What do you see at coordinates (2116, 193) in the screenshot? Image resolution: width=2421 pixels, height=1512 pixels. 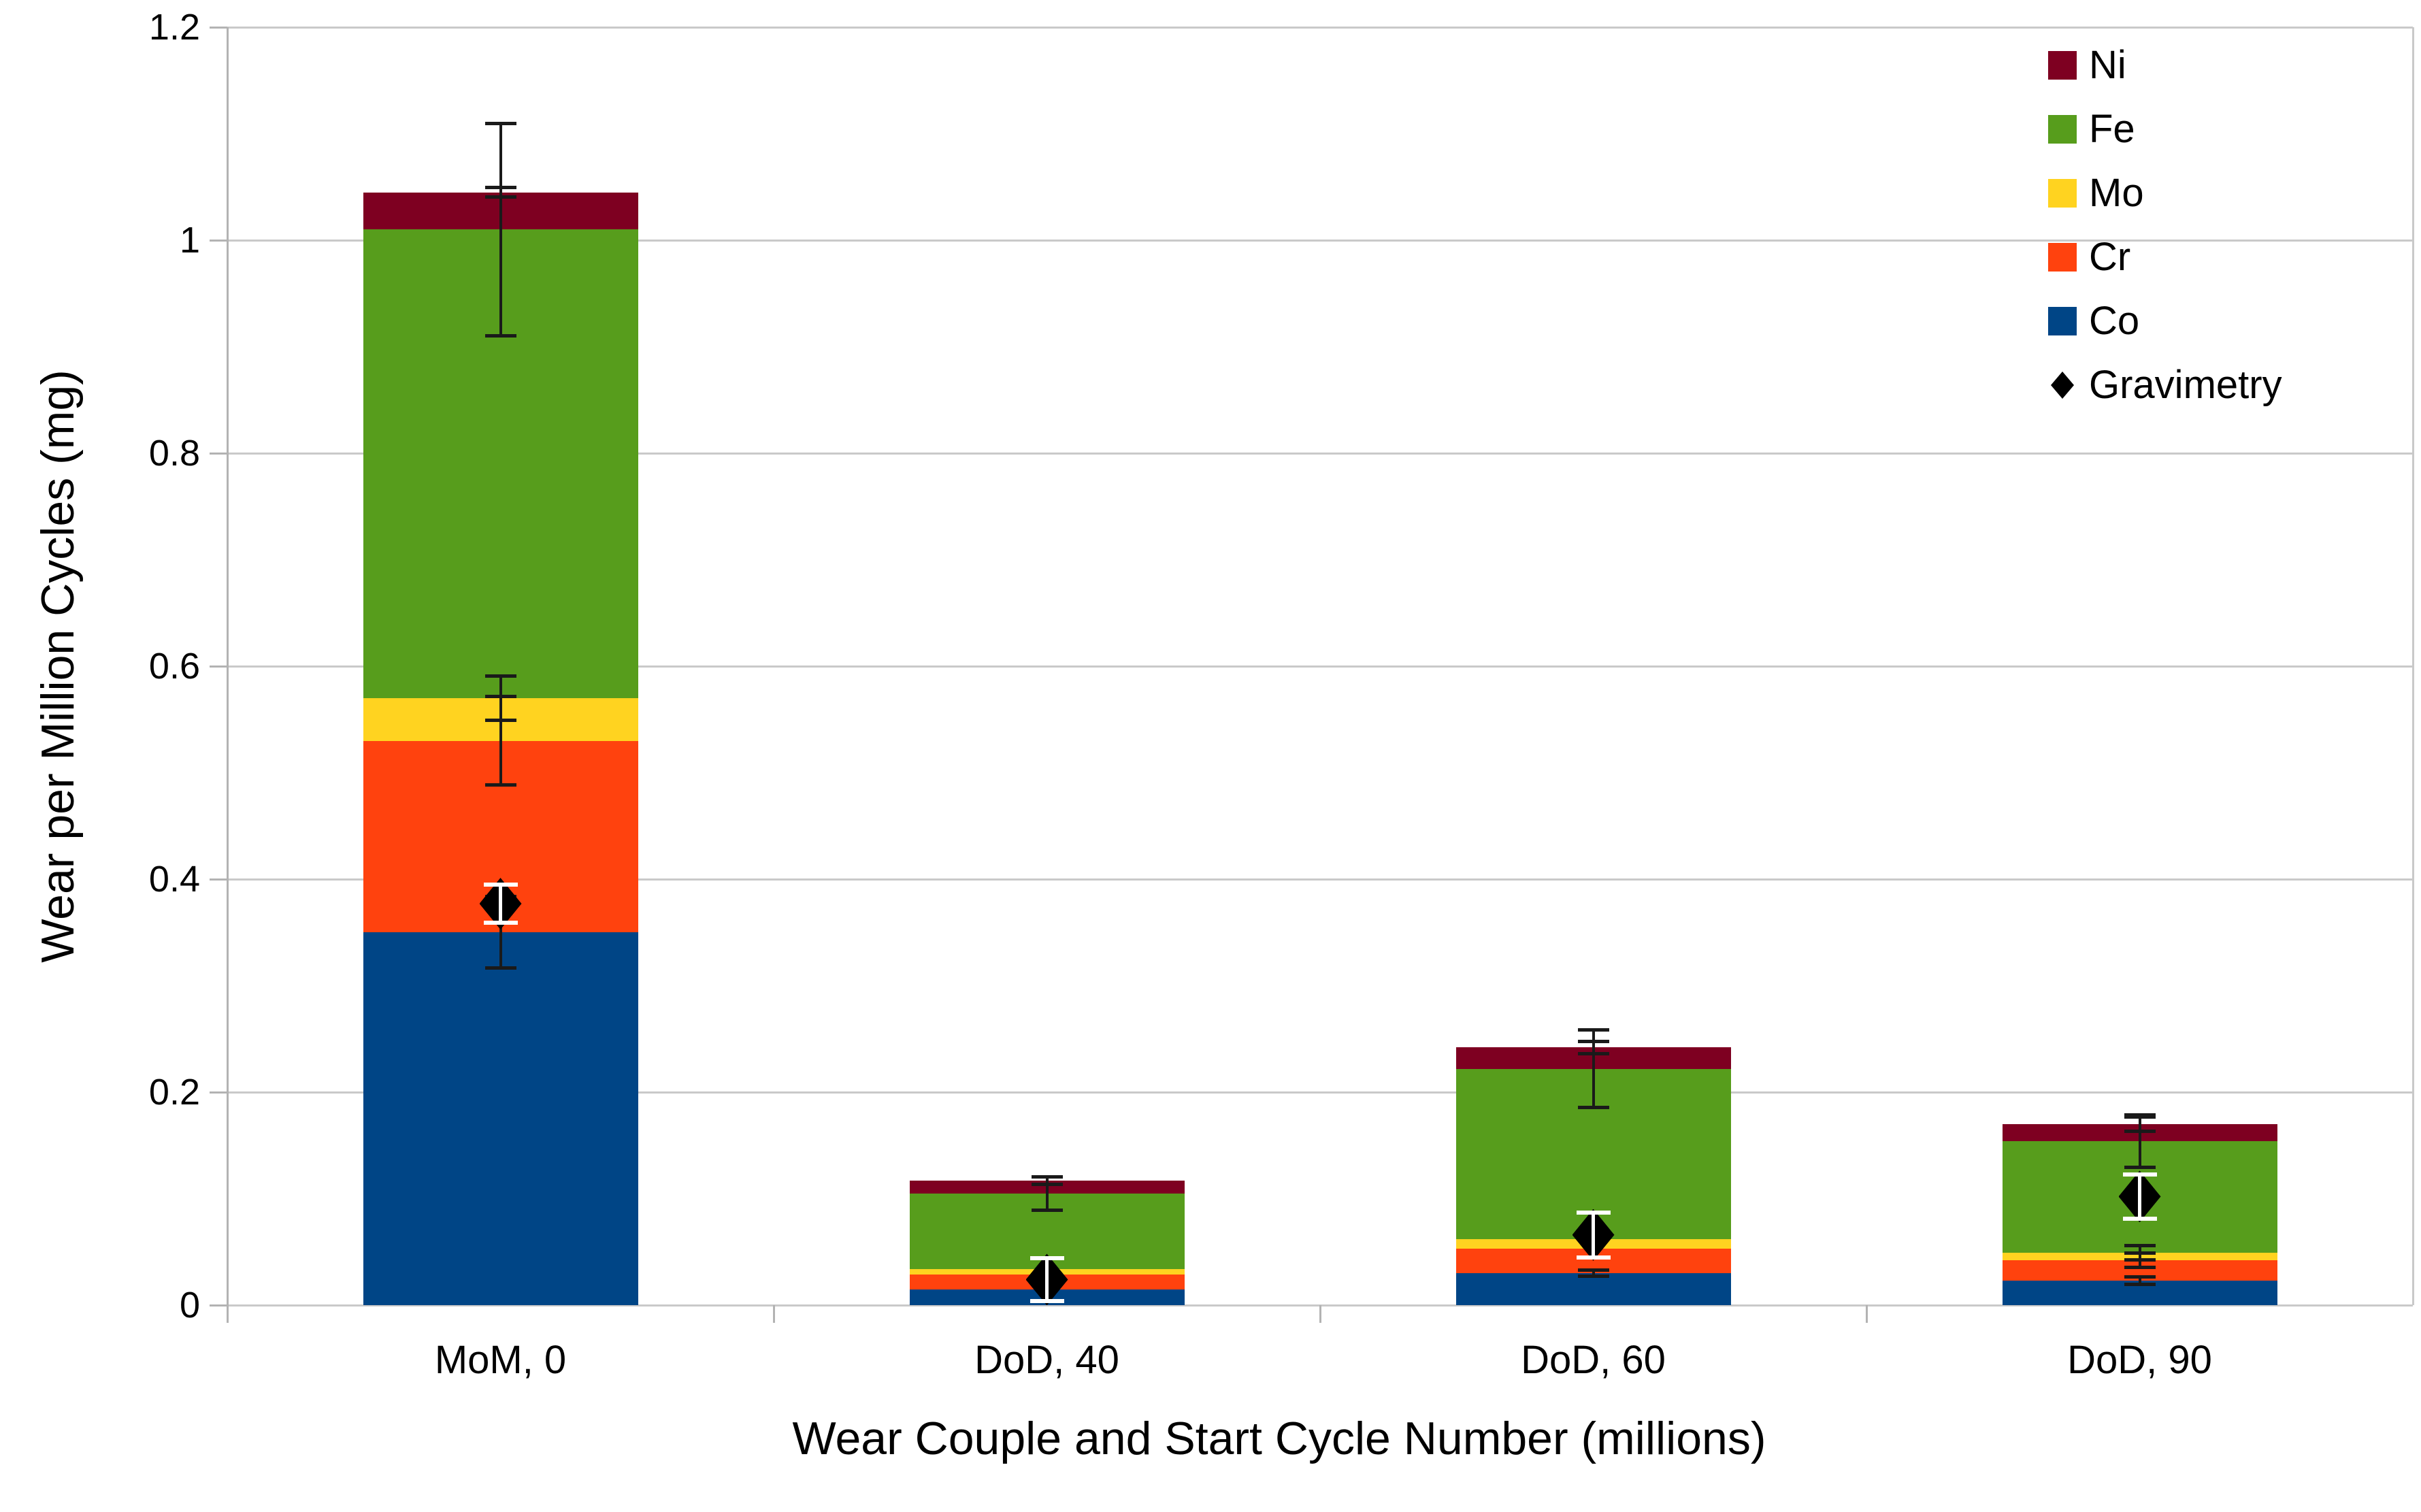 I see `legend-label: Mo` at bounding box center [2116, 193].